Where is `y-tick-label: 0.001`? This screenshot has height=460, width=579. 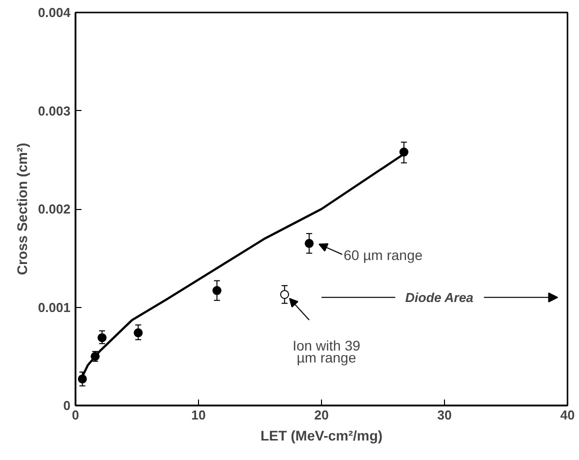
y-tick-label: 0.001 is located at coordinates (54, 307).